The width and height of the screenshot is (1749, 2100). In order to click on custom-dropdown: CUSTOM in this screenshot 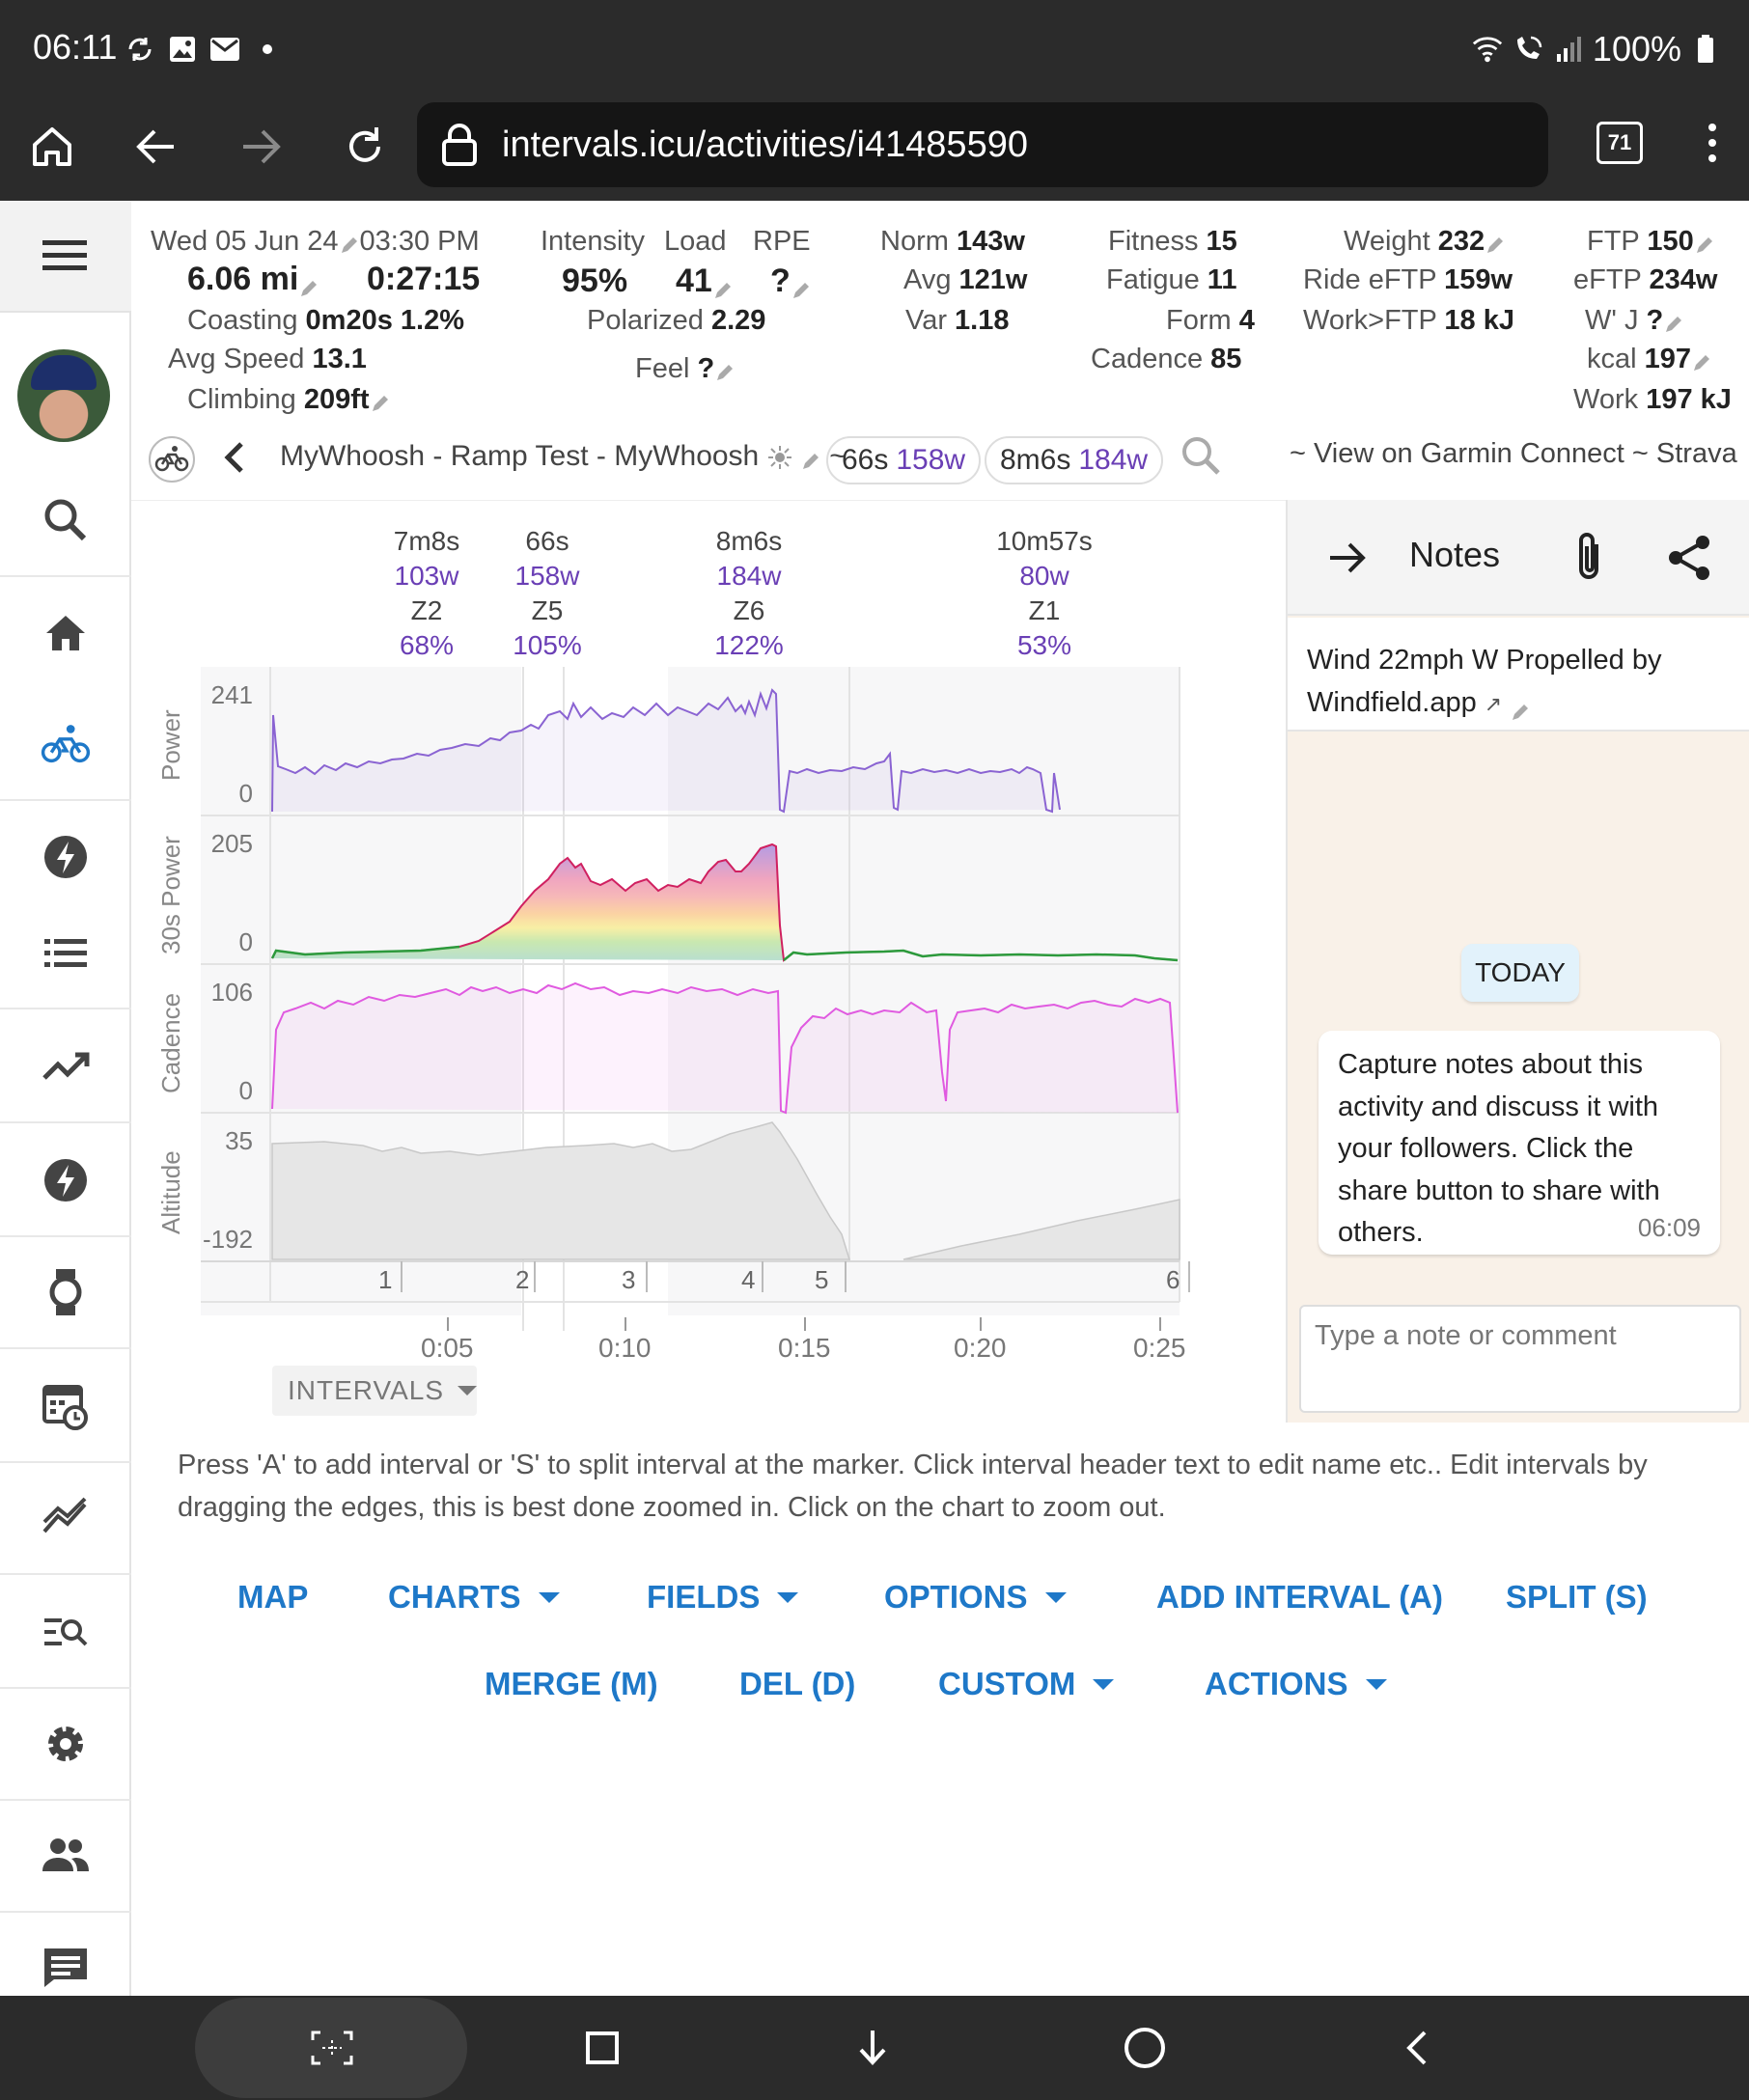, I will do `click(1026, 1684)`.